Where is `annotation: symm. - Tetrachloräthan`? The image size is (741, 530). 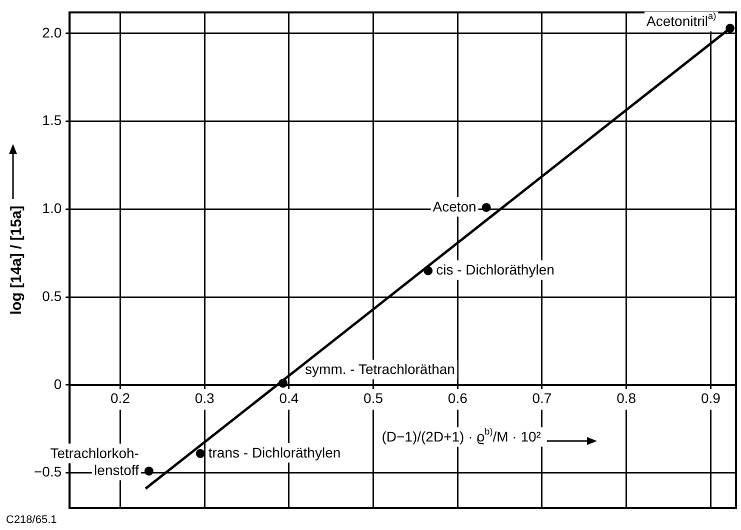 annotation: symm. - Tetrachloräthan is located at coordinates (380, 369).